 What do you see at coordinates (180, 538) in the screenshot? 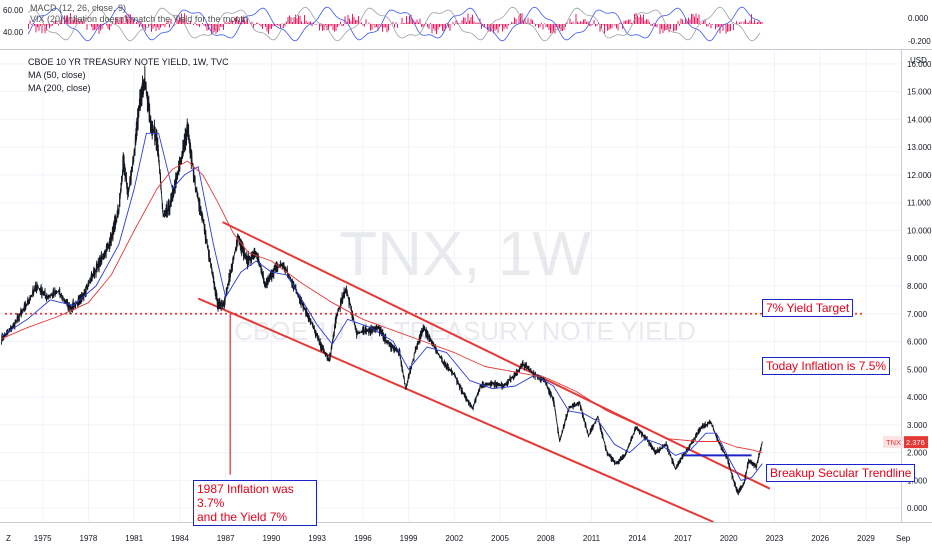
I see `x-tick-label: 1984` at bounding box center [180, 538].